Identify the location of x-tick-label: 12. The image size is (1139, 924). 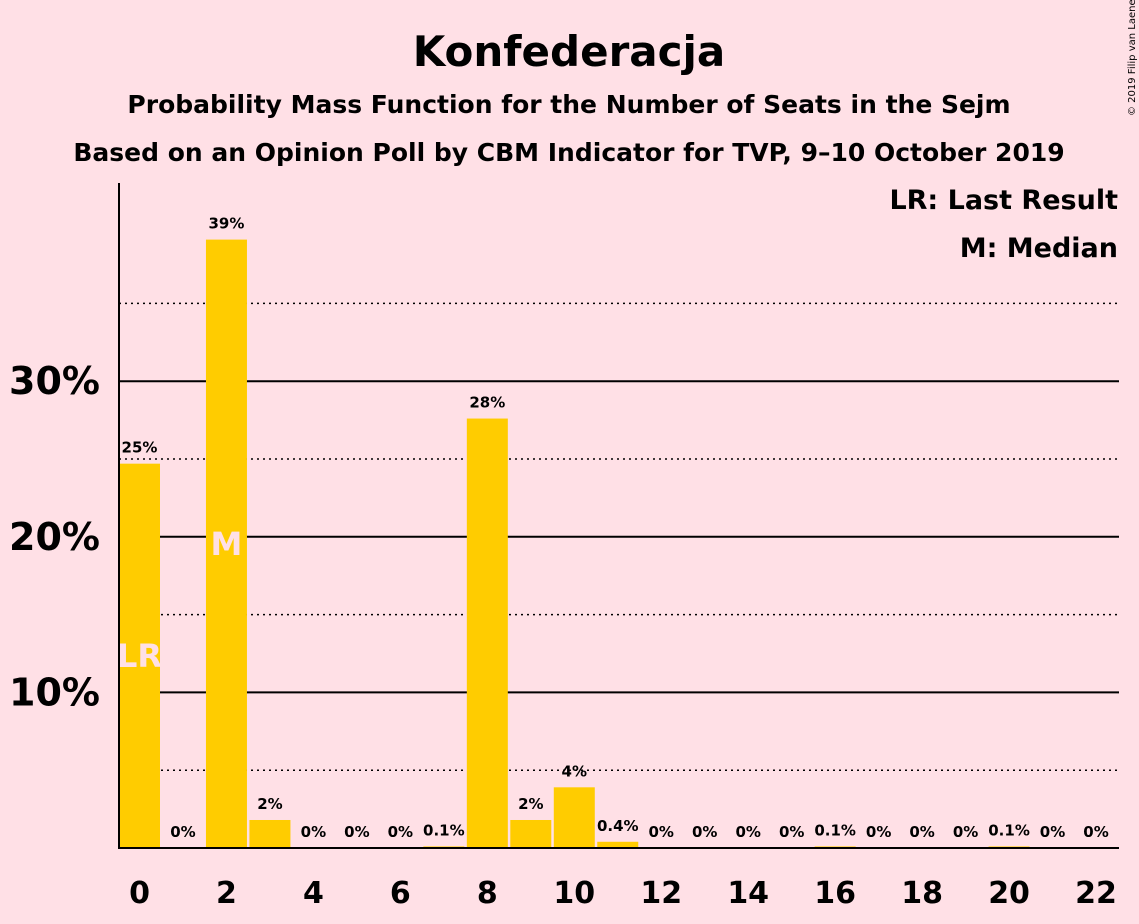
(661, 893).